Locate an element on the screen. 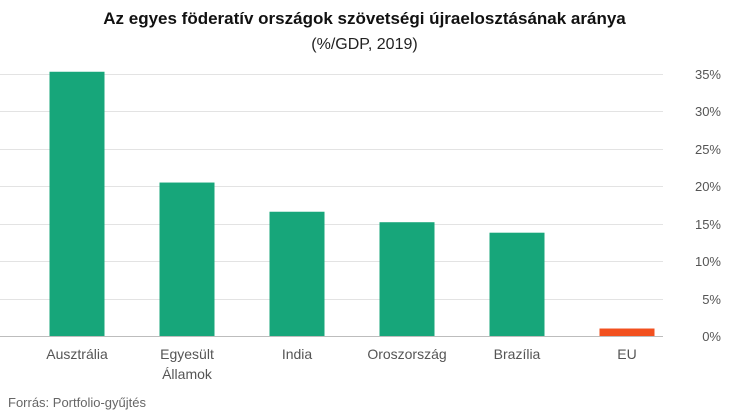 This screenshot has height=416, width=729. y-tick-label: 10% is located at coordinates (708, 261).